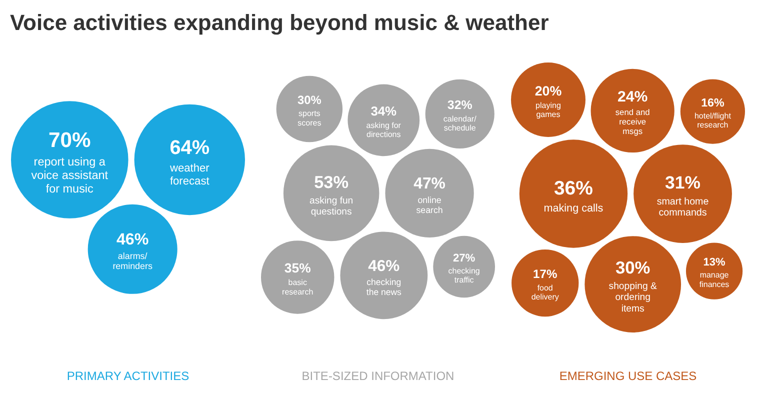 The height and width of the screenshot is (397, 760). Describe the element at coordinates (574, 208) in the screenshot. I see `category-label: making calls` at that location.